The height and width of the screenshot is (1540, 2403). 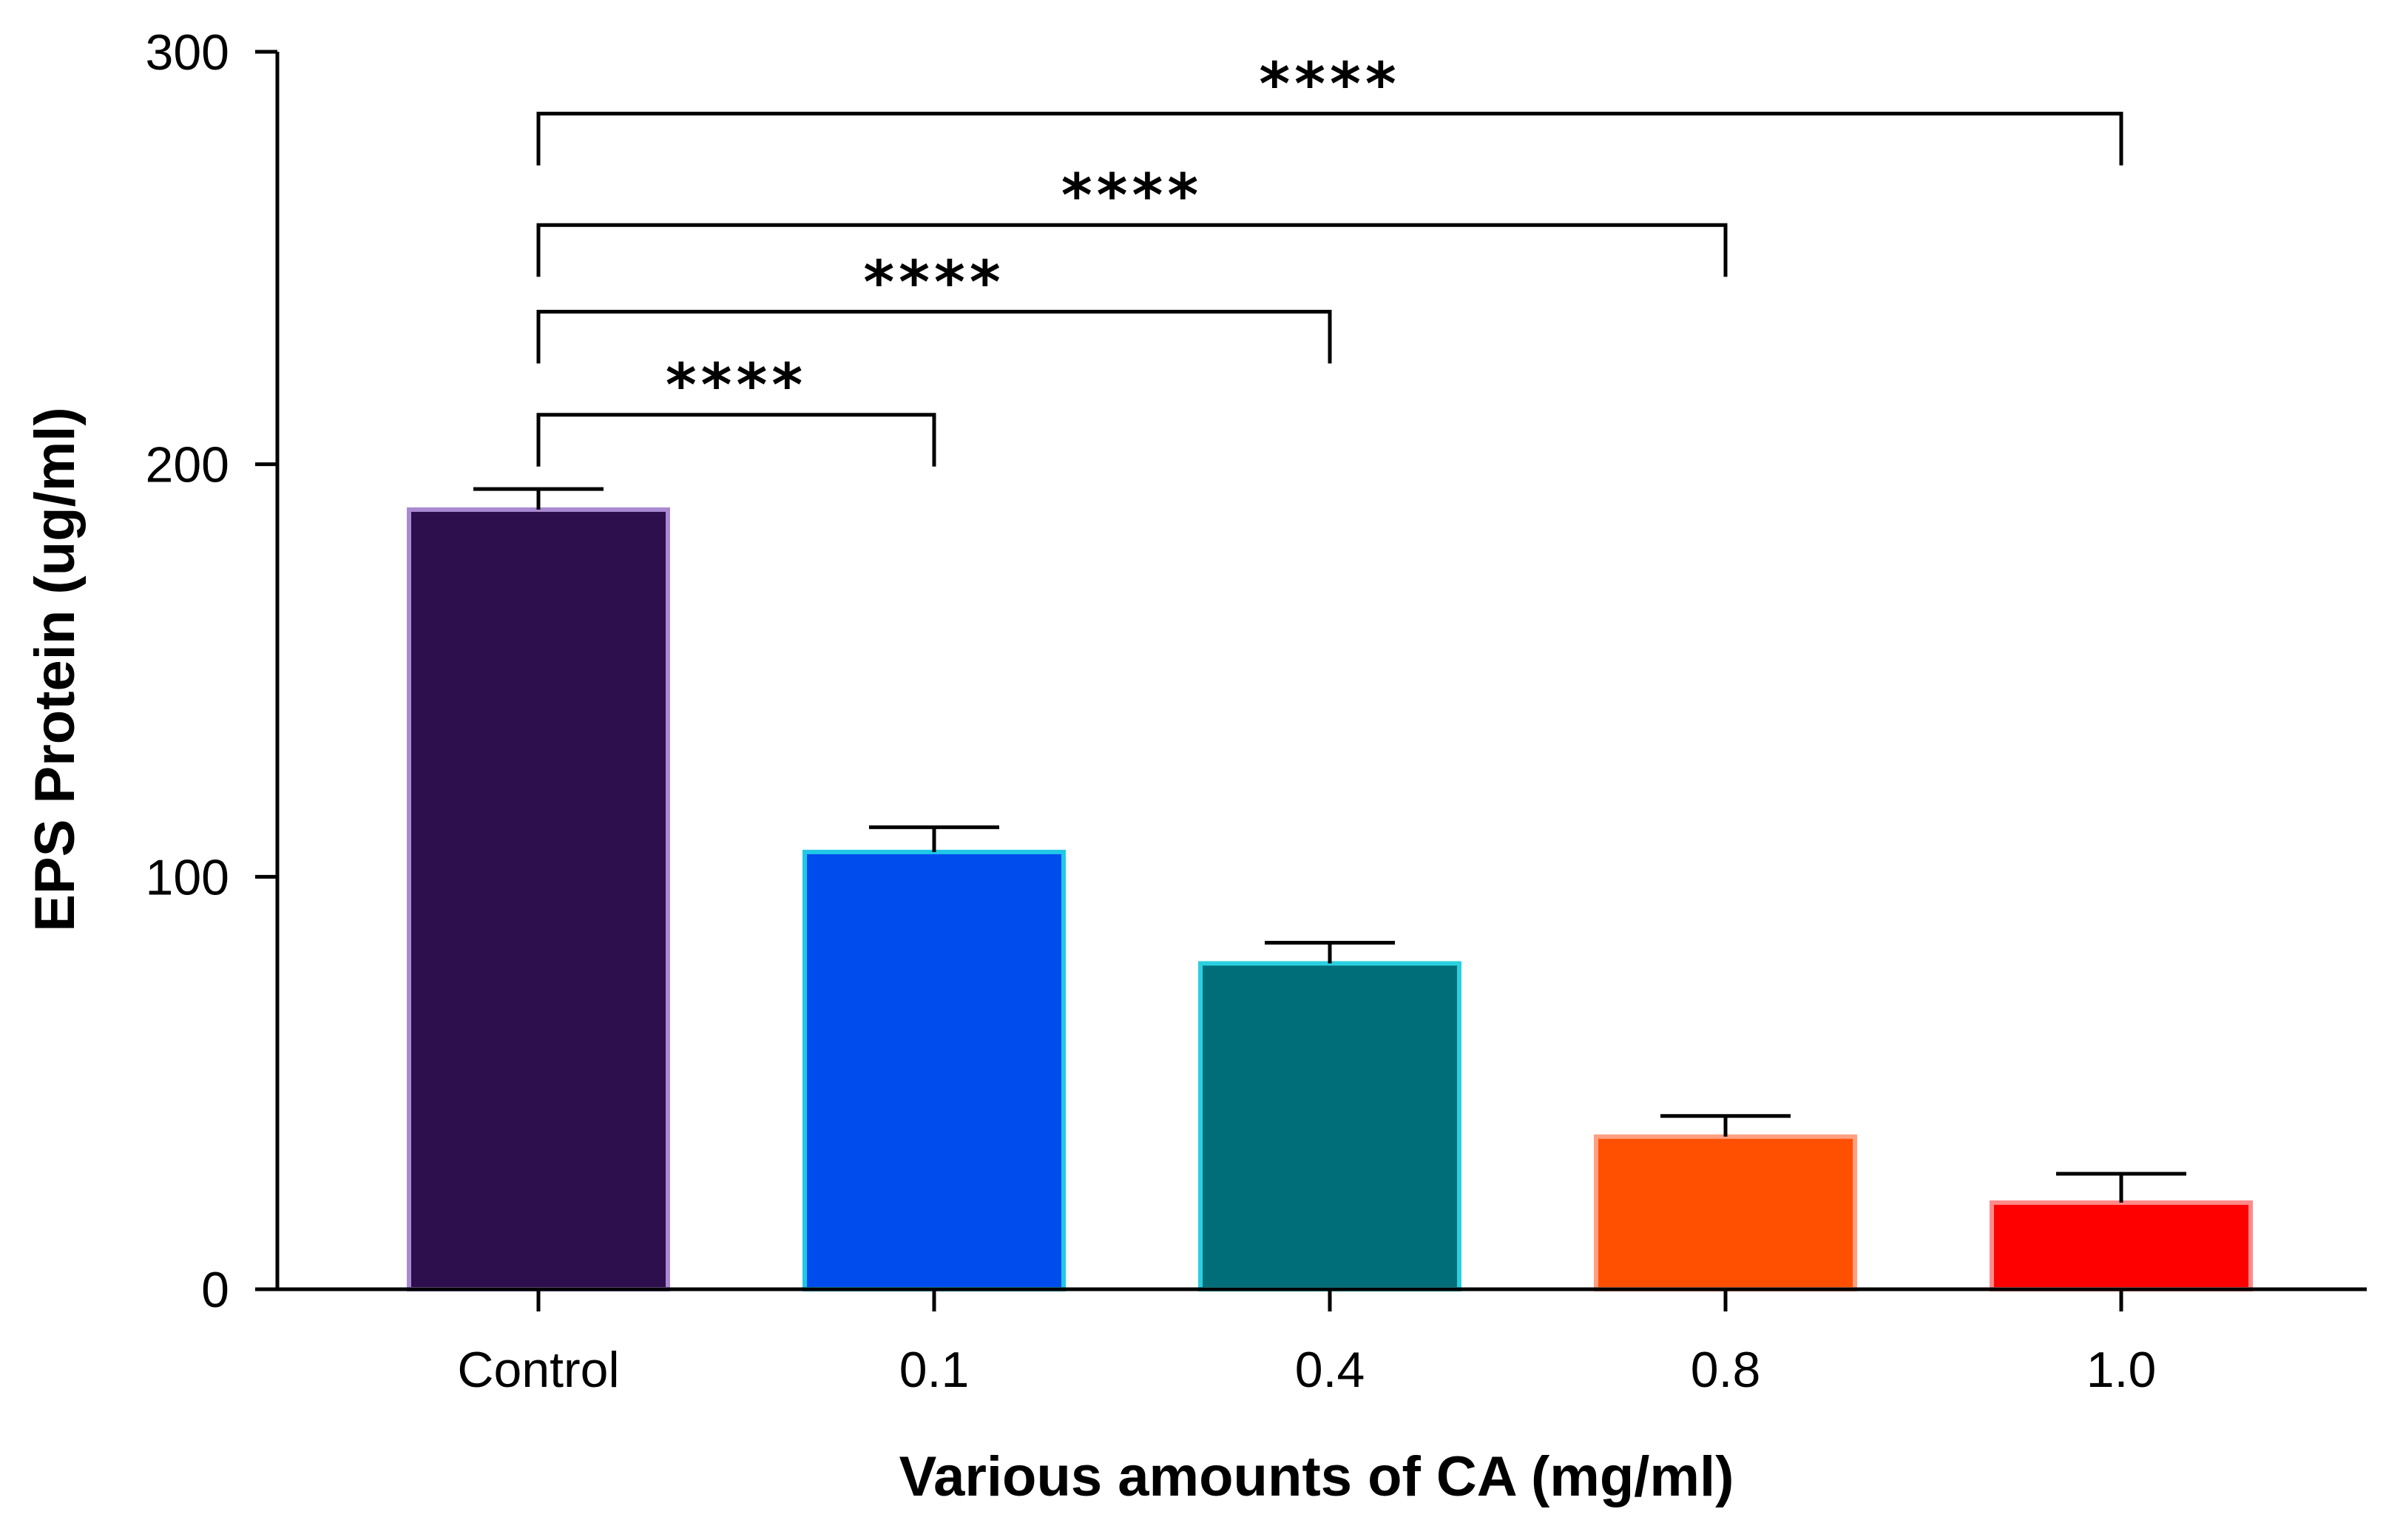 What do you see at coordinates (55, 669) in the screenshot?
I see `y-axis-title: EPS Protein (ug/ml)` at bounding box center [55, 669].